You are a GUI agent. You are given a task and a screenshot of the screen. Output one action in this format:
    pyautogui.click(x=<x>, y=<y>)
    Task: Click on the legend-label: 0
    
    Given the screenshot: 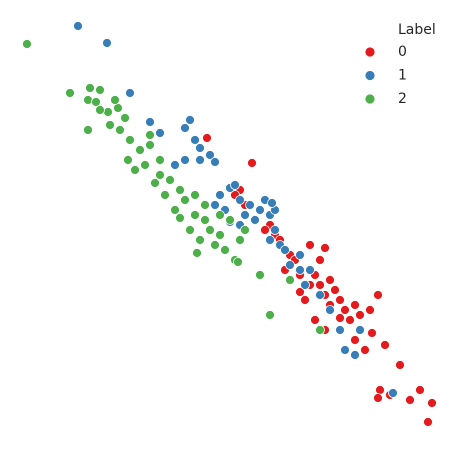 What is the action you would take?
    pyautogui.click(x=402, y=52)
    